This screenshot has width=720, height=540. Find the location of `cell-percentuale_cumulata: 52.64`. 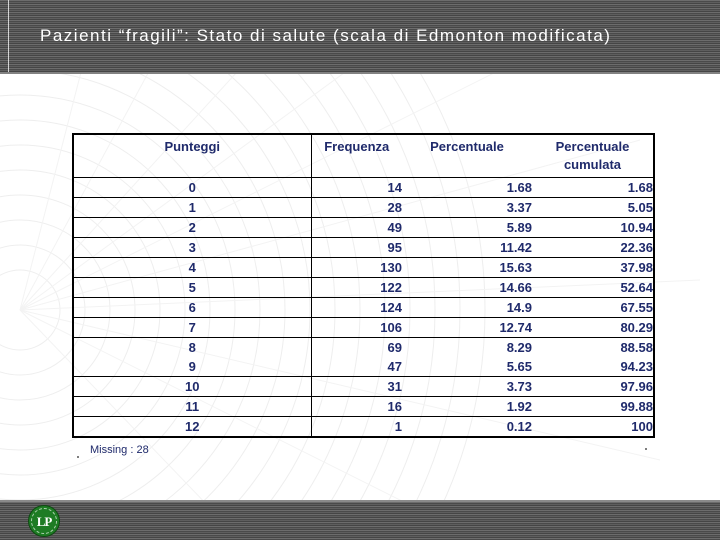

cell-percentuale_cumulata: 52.64 is located at coordinates (593, 287).